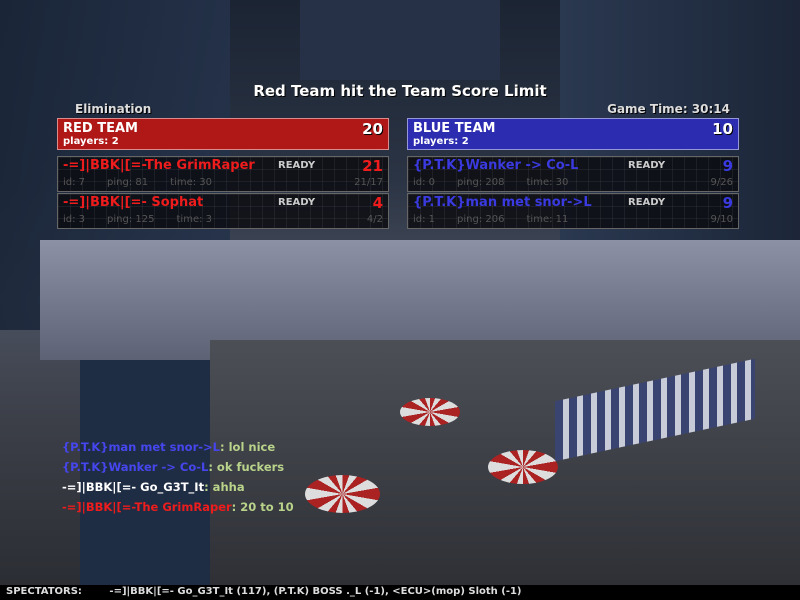  Describe the element at coordinates (223, 134) in the screenshot. I see `red-team-header: RED TEAM players: 2 20` at that location.